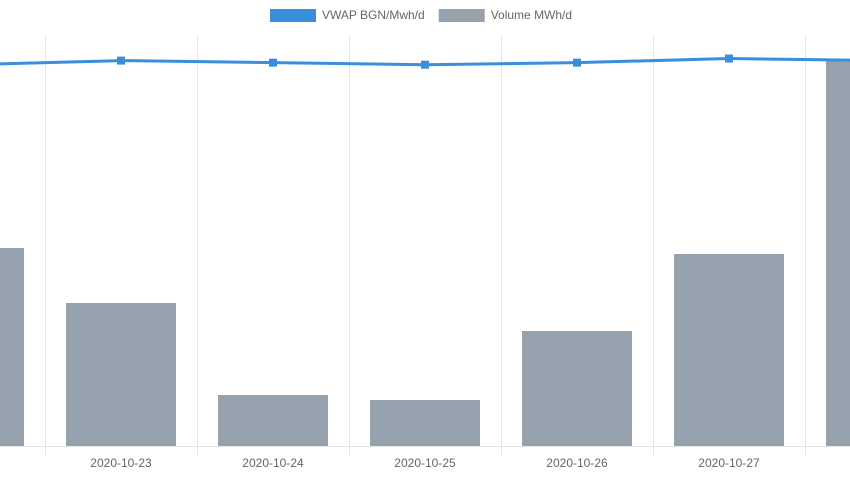 The image size is (850, 480). I want to click on legend-label: Volume MWh/d, so click(531, 15).